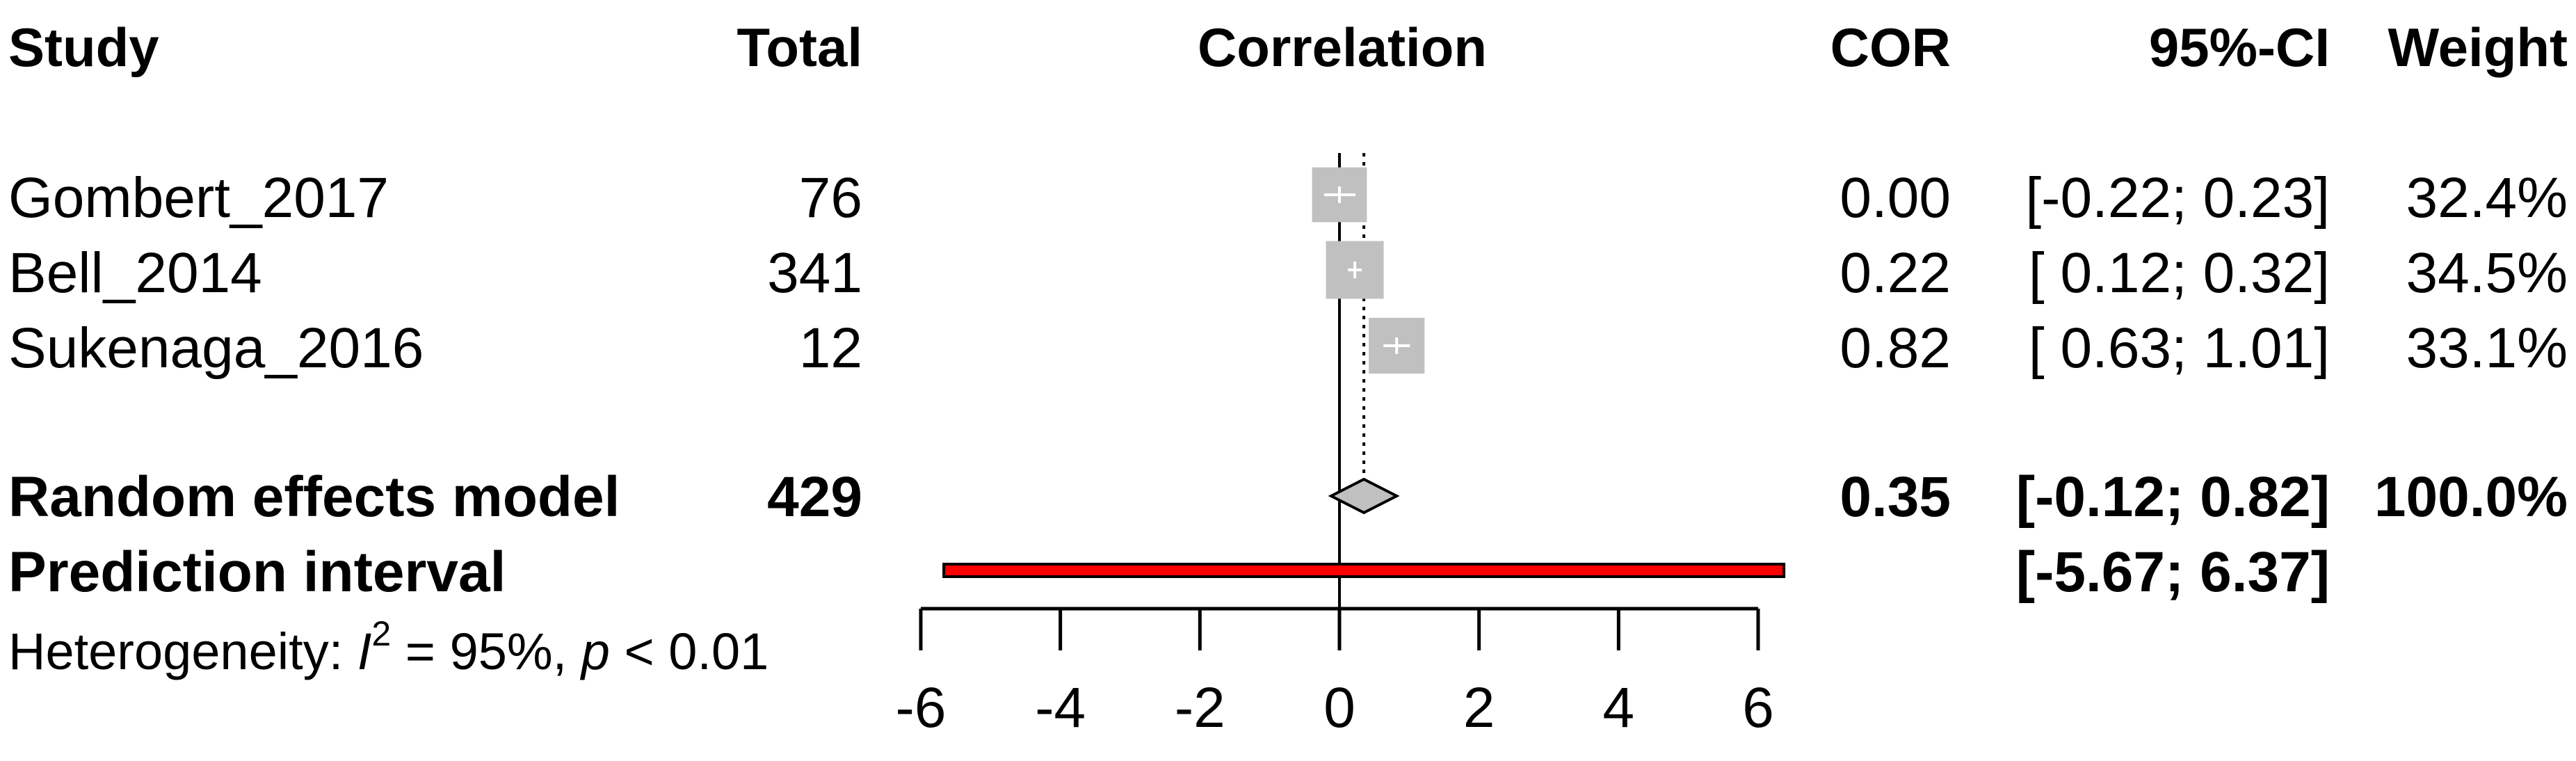 The image size is (2576, 761). What do you see at coordinates (1364, 570) in the screenshot?
I see `prediction-interval-bar` at bounding box center [1364, 570].